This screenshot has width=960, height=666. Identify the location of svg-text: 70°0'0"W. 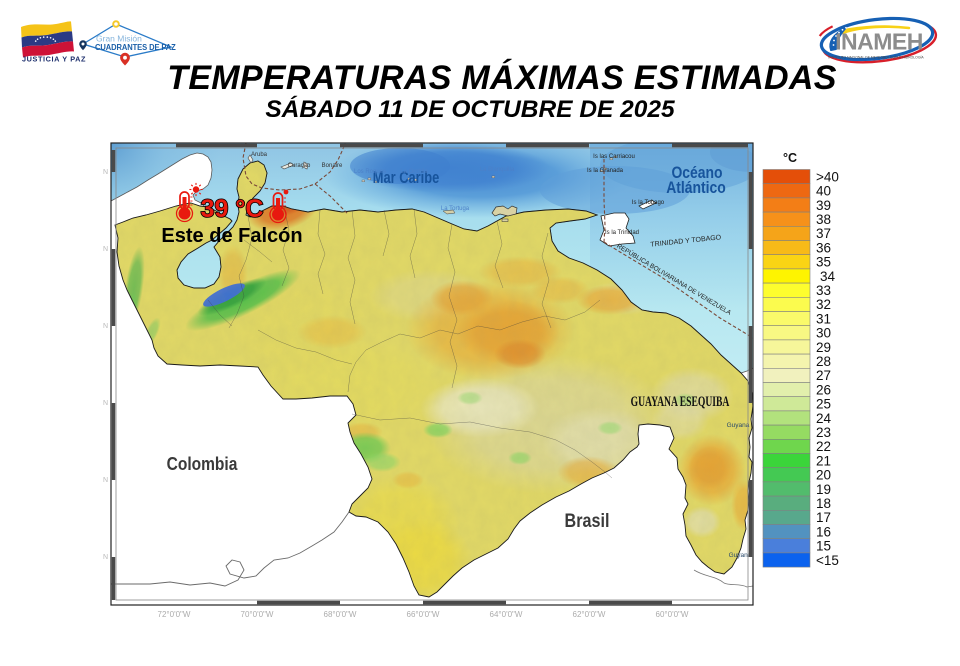
(257, 614).